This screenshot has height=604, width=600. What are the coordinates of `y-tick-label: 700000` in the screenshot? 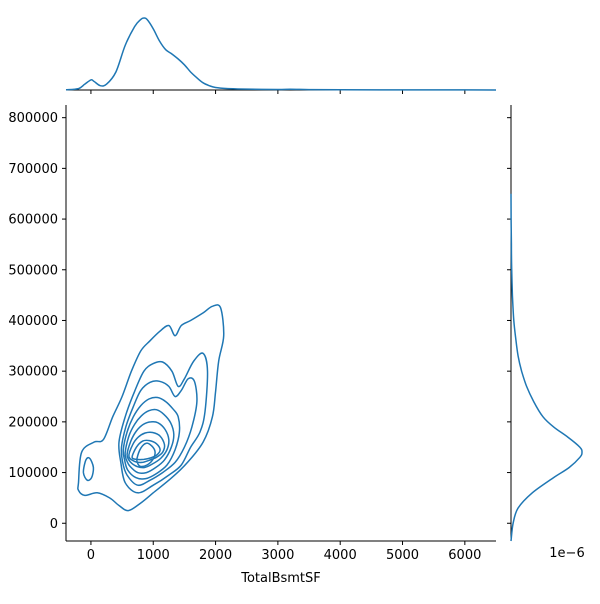 It's located at (33, 169).